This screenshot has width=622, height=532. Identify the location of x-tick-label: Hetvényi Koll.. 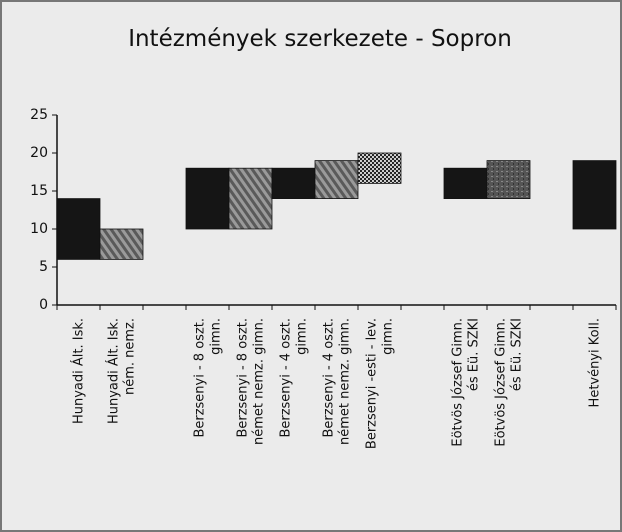
(595, 362).